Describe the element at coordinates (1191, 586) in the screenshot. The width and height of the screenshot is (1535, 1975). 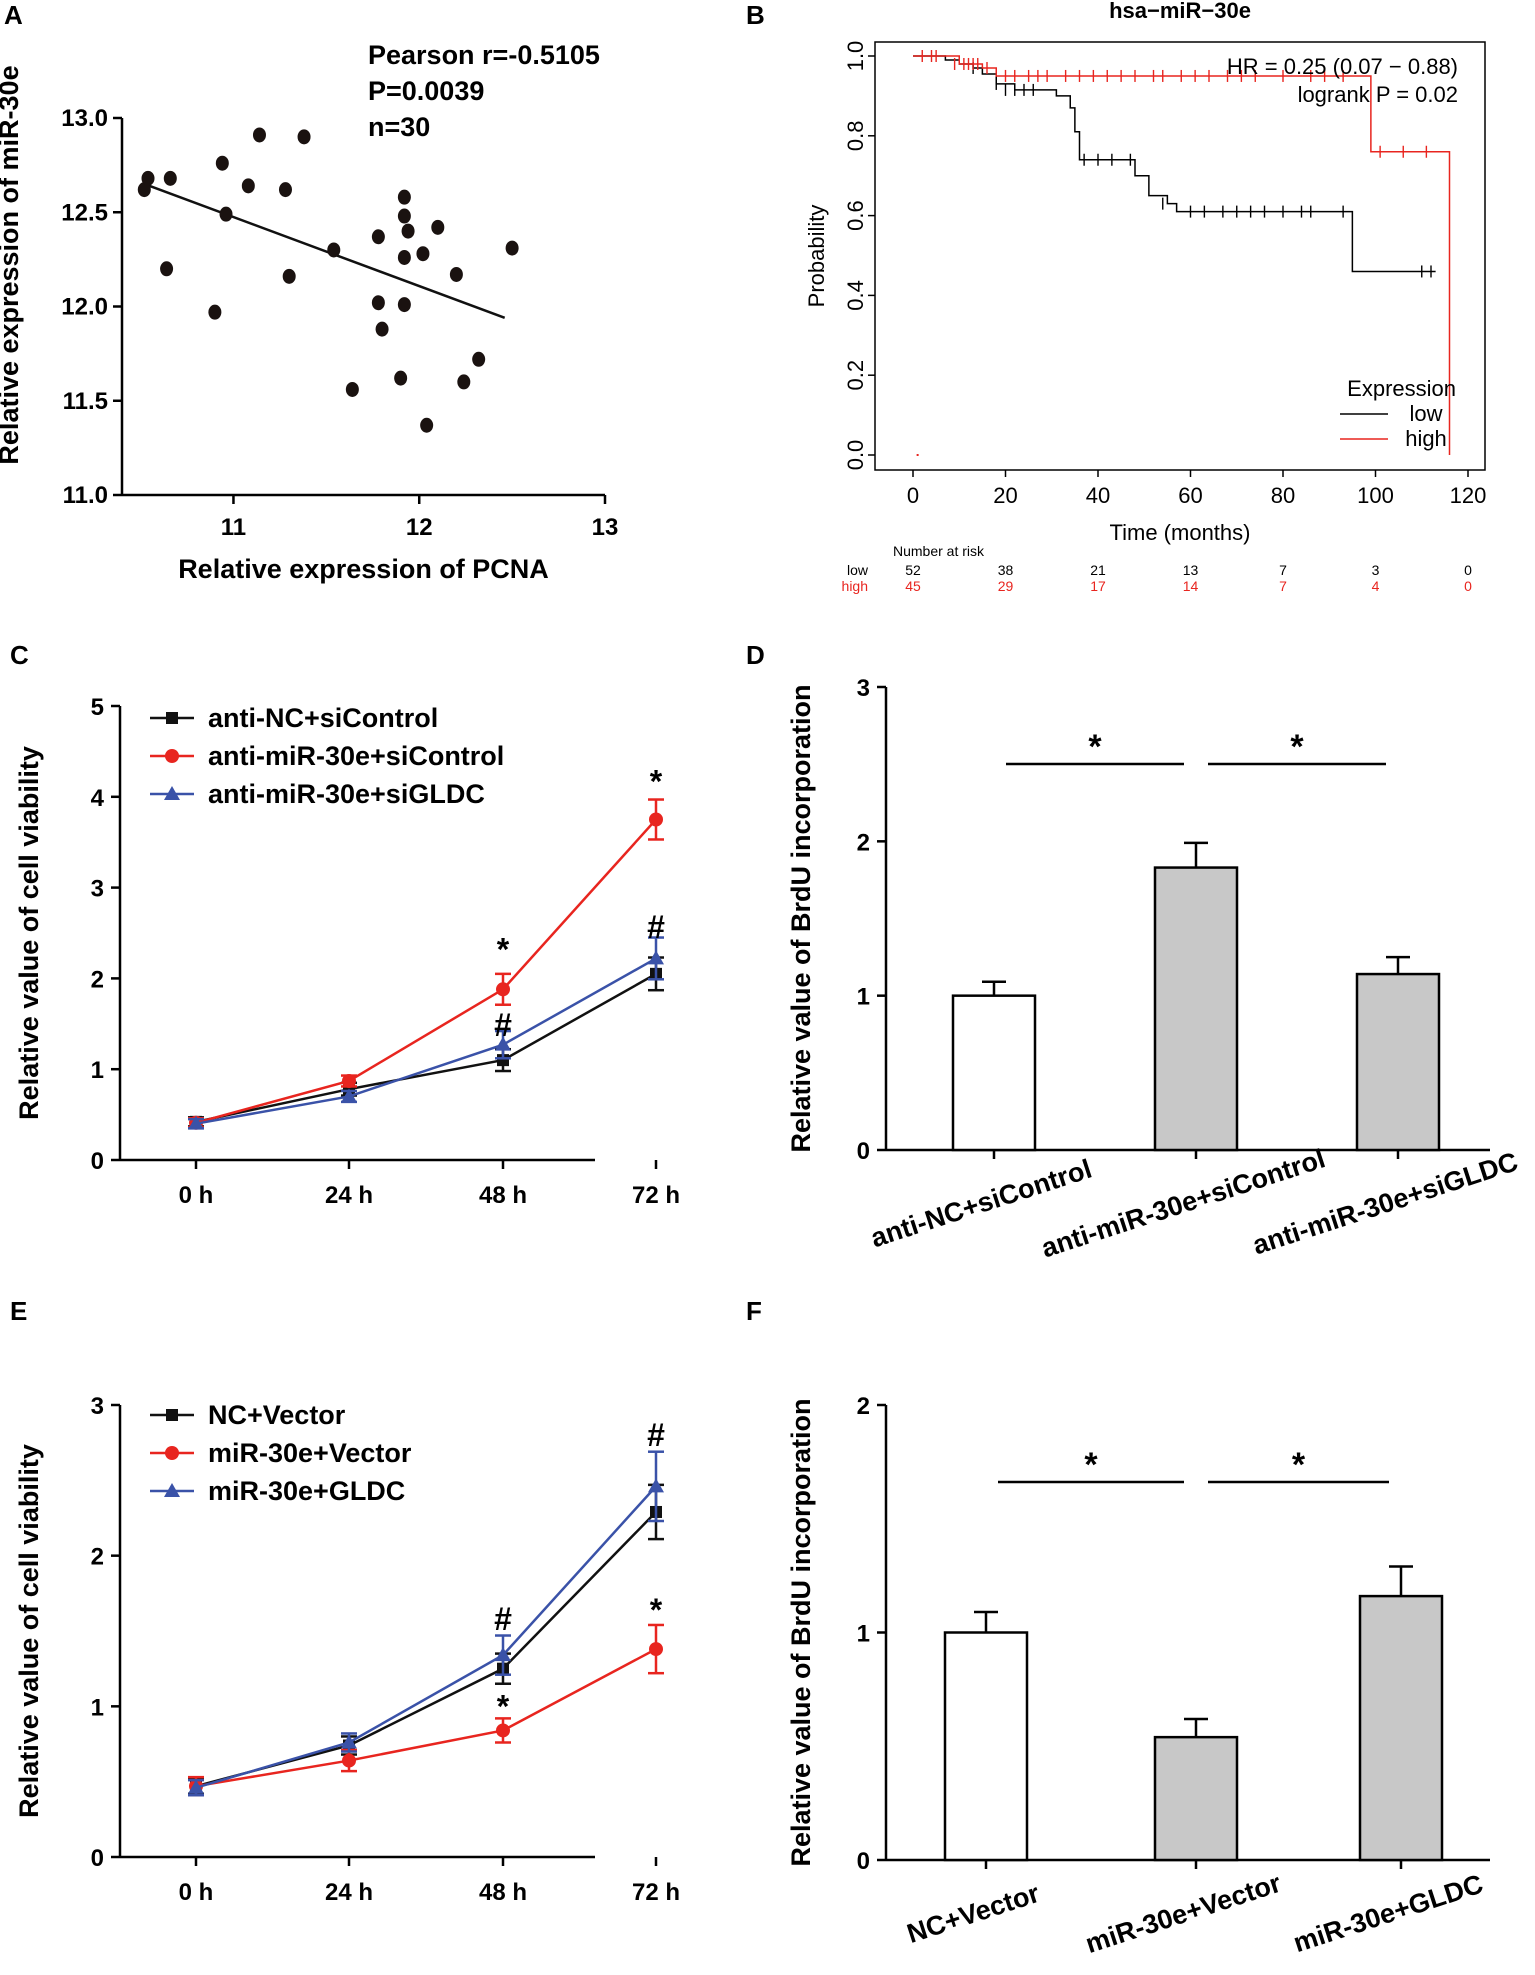
I see `risk-count: 14` at that location.